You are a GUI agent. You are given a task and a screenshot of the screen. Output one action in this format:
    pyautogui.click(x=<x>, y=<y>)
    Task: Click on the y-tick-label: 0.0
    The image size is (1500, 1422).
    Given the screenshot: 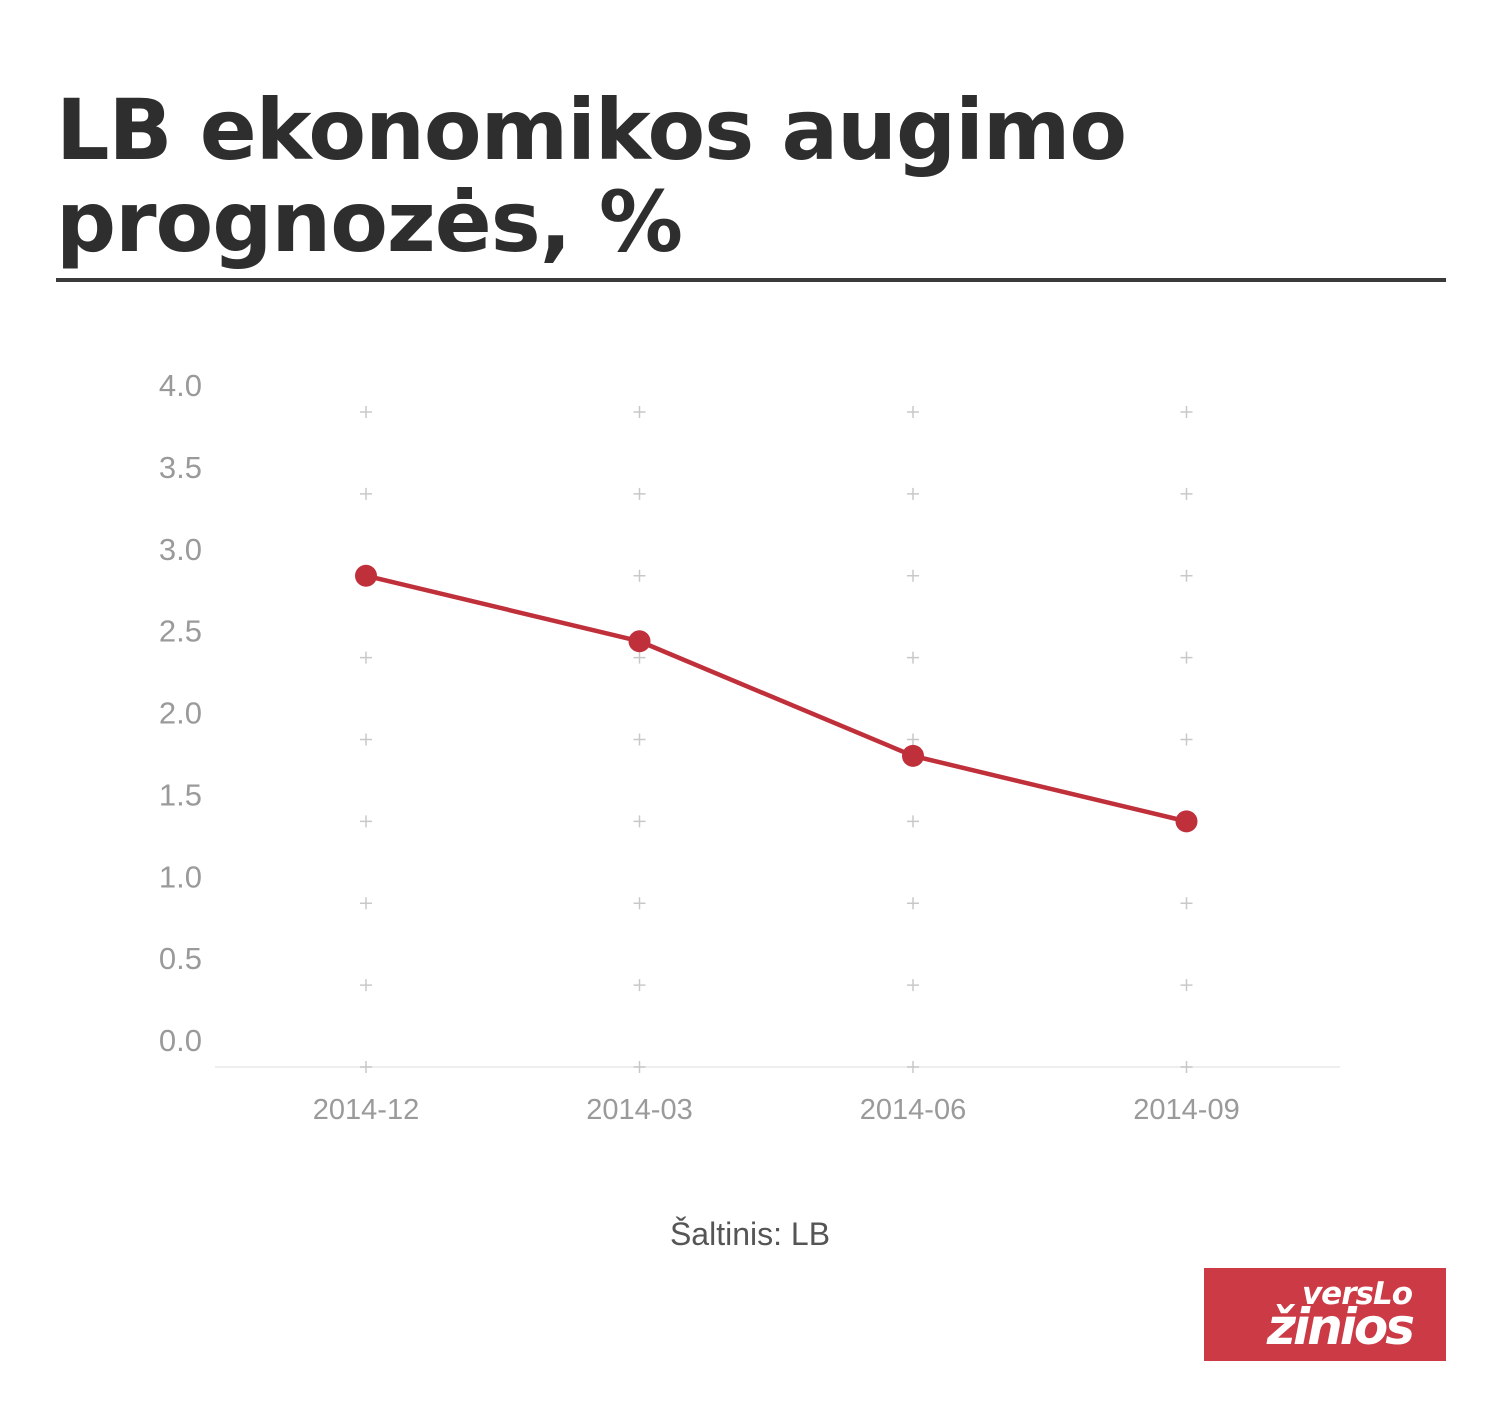 What is the action you would take?
    pyautogui.click(x=180, y=1040)
    